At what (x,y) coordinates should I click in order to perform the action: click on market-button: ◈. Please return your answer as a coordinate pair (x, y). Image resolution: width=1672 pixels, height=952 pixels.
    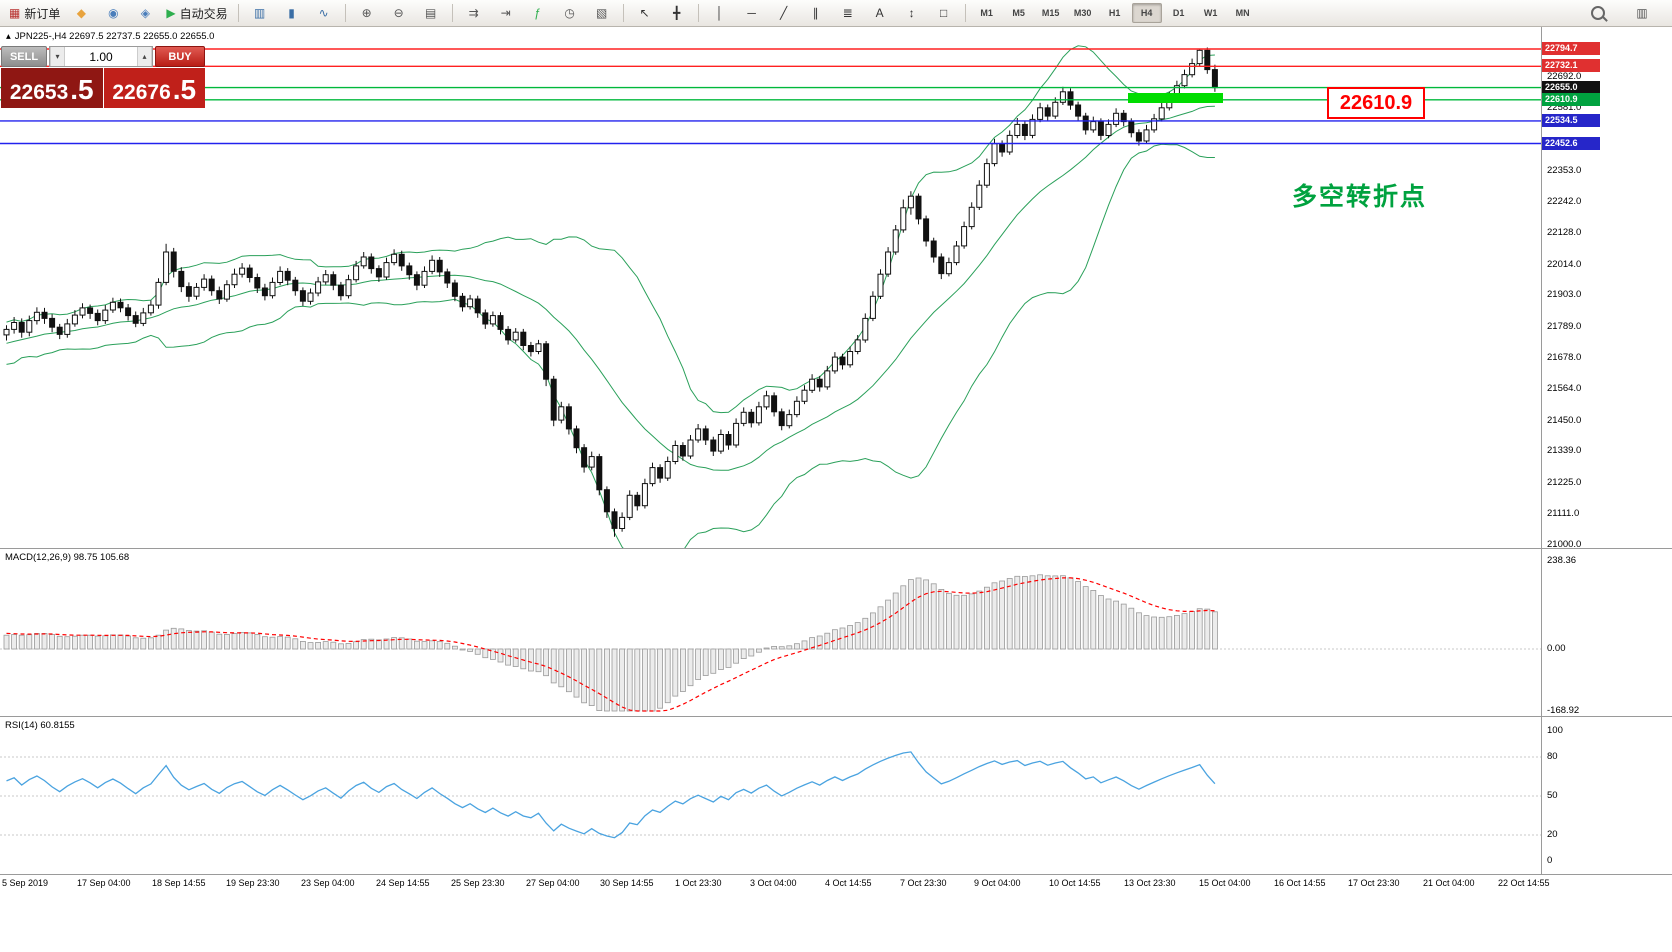
    Looking at the image, I should click on (145, 13).